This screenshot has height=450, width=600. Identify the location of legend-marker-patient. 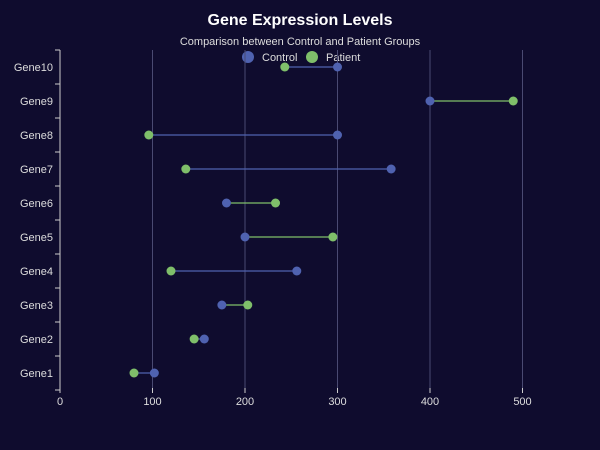
(312, 57).